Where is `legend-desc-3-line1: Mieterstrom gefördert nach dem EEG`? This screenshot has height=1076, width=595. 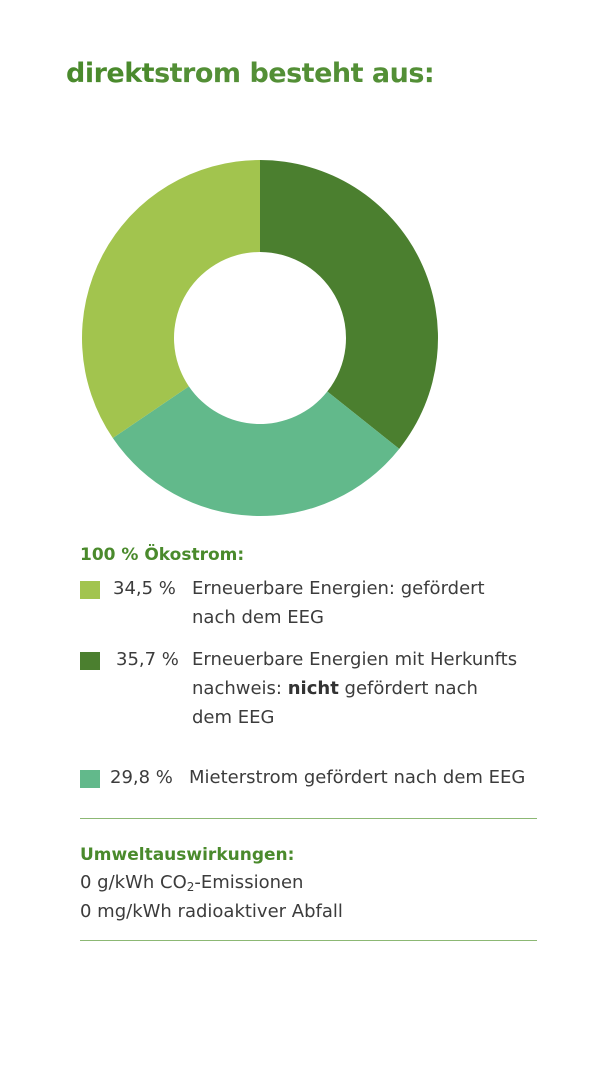 legend-desc-3-line1: Mieterstrom gefördert nach dem EEG is located at coordinates (357, 777).